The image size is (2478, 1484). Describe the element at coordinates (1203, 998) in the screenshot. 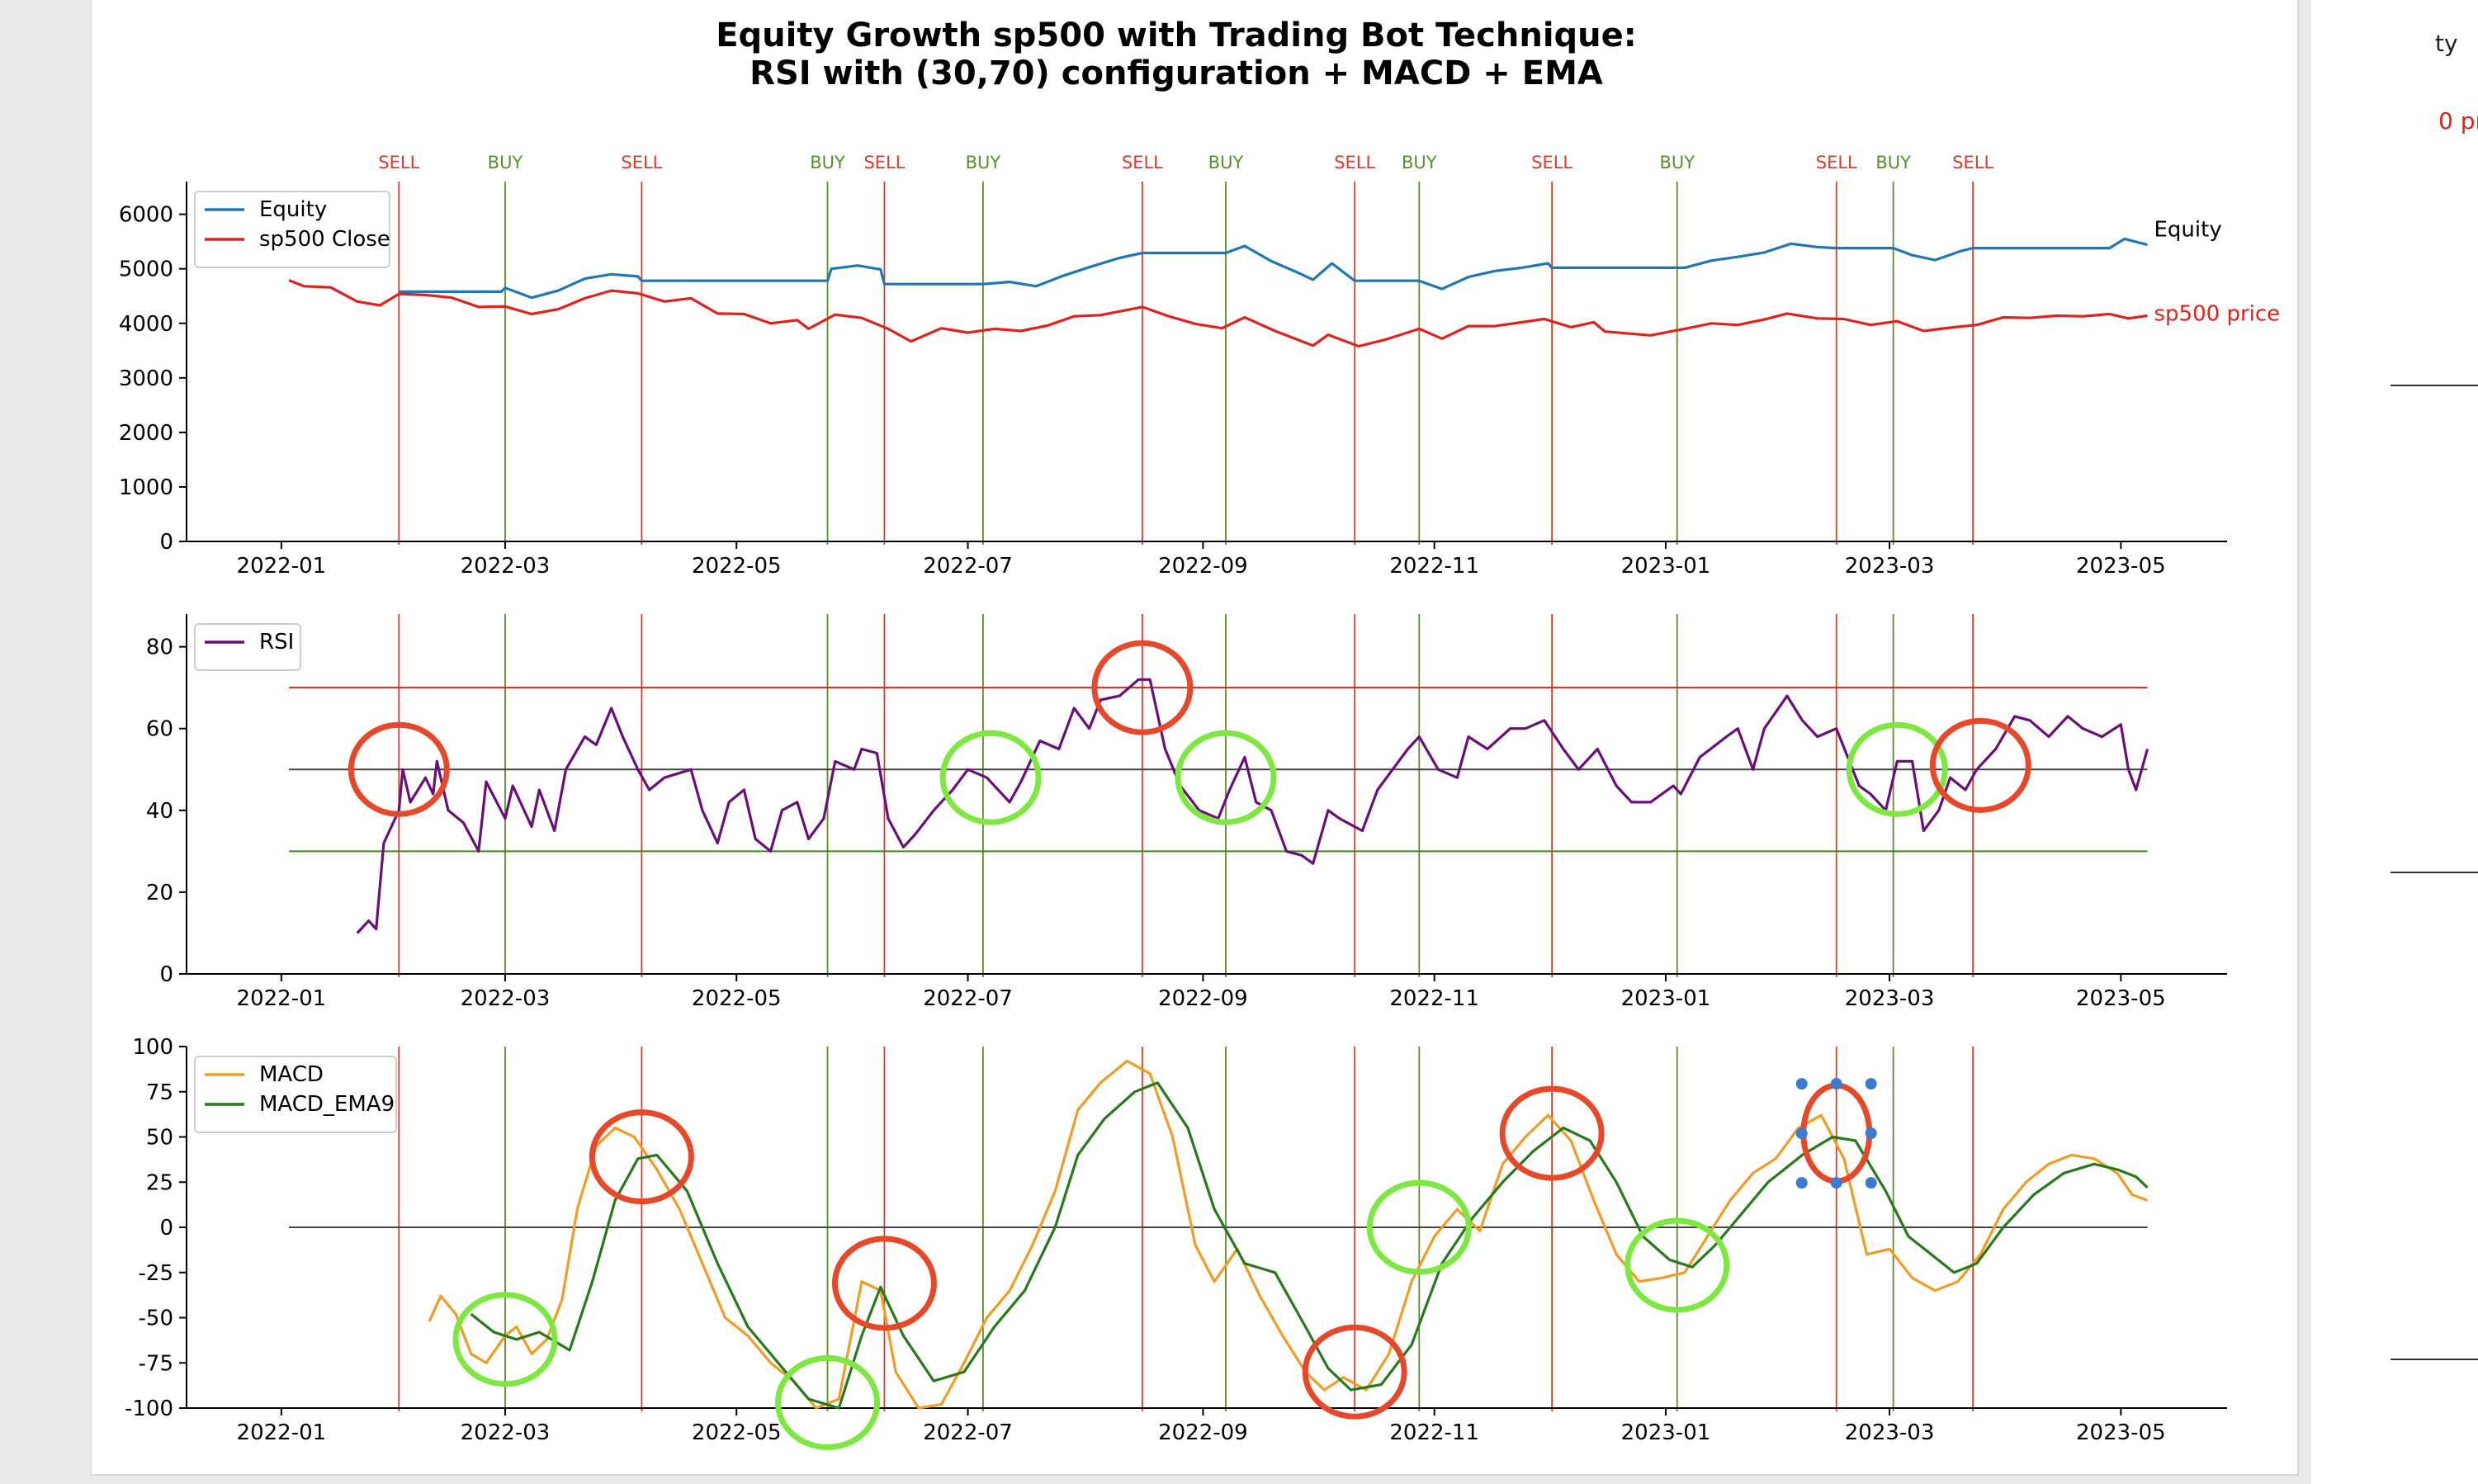

I see `rsi-x-tick-label: 2022-09` at that location.